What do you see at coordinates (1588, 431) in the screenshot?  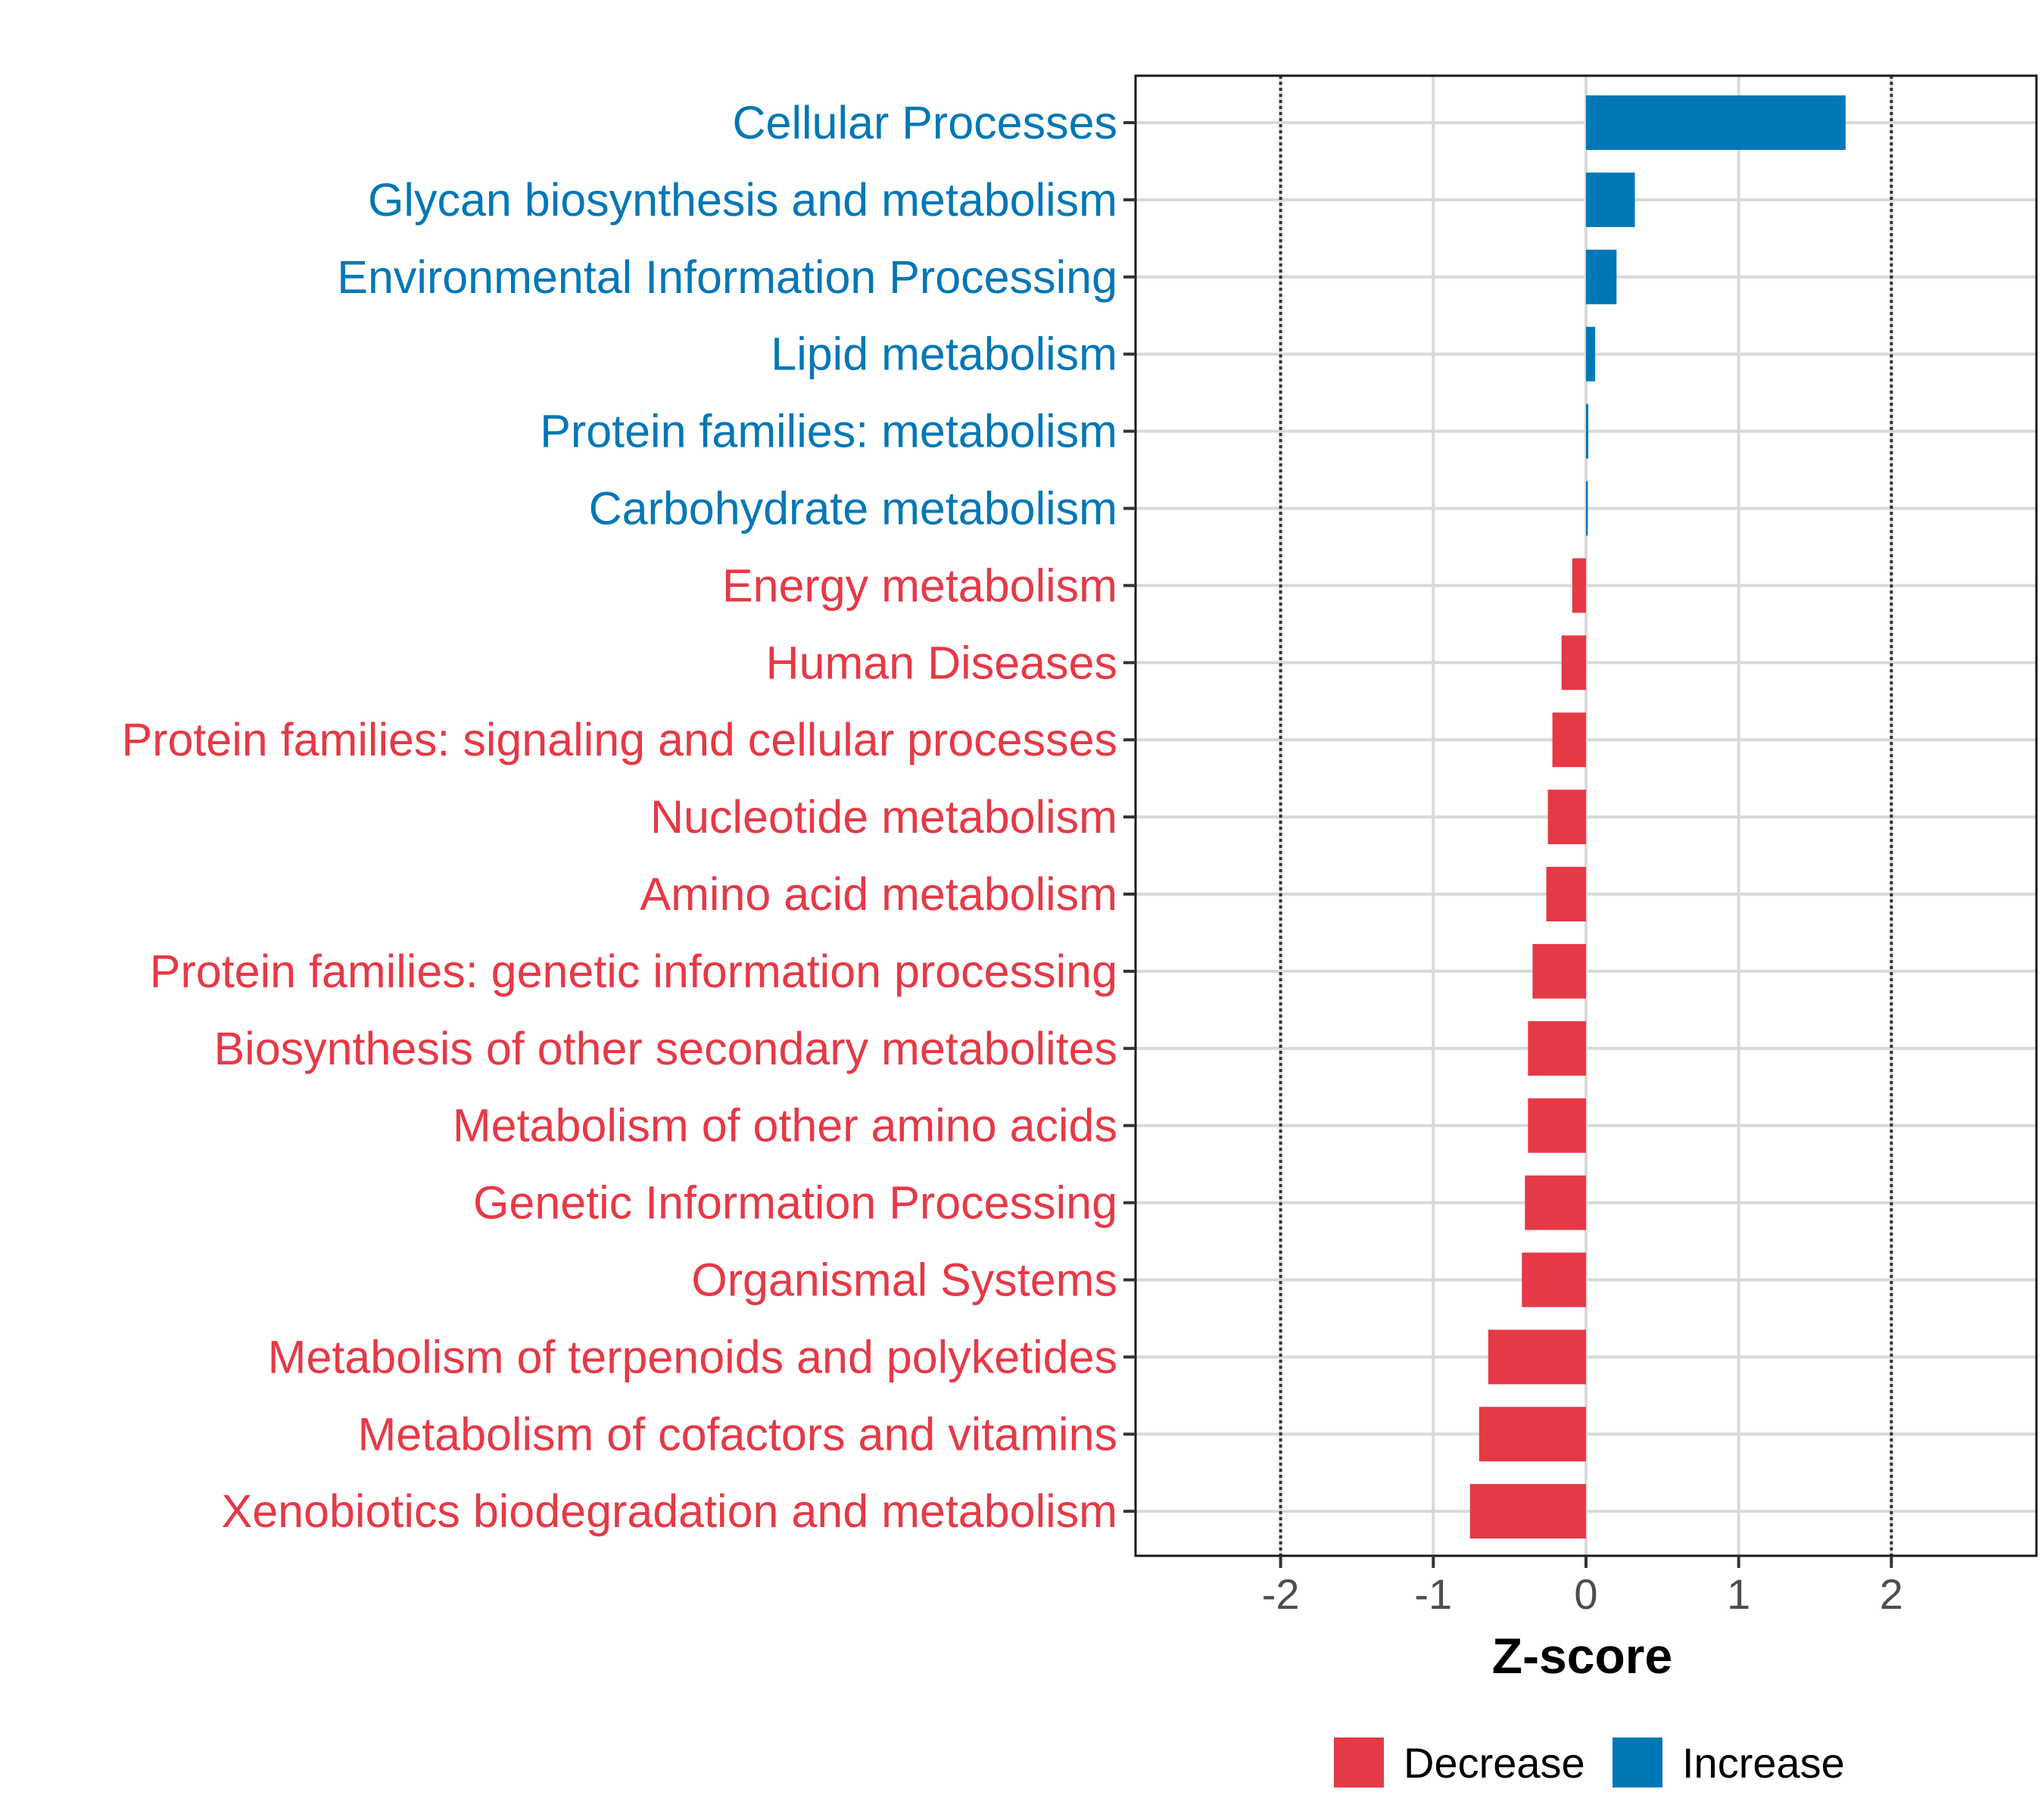 I see `bar-protein-families-metabolism` at bounding box center [1588, 431].